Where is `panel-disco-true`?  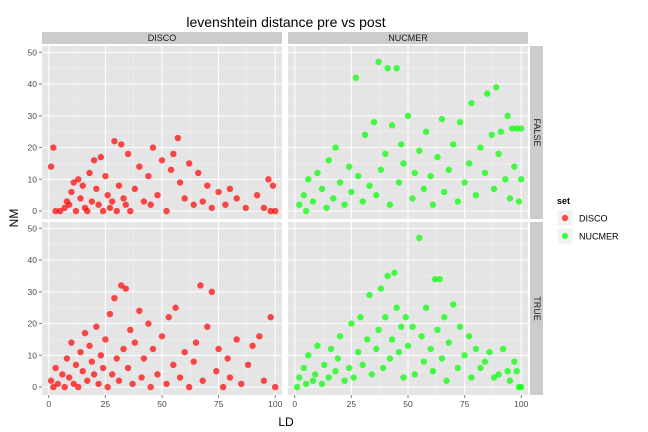
panel-disco-true is located at coordinates (162, 308).